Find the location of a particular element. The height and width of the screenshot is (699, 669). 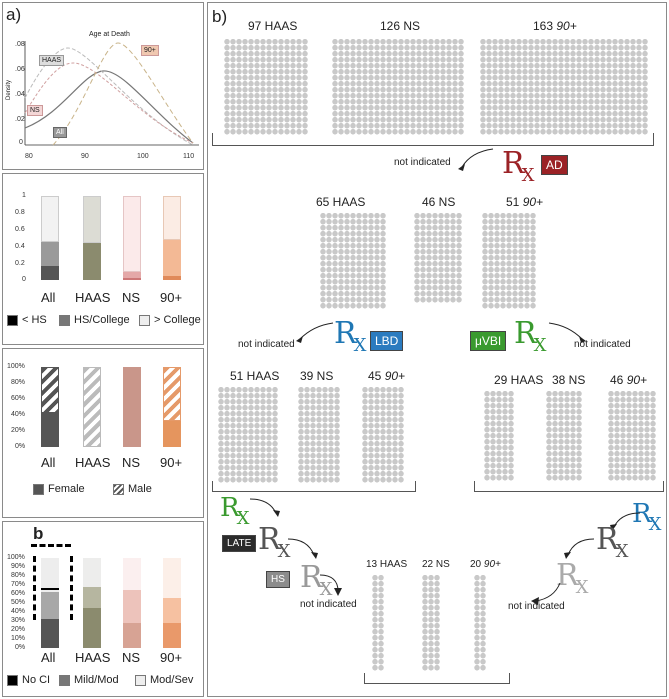

edu-bar-90plus is located at coordinates (172, 238).